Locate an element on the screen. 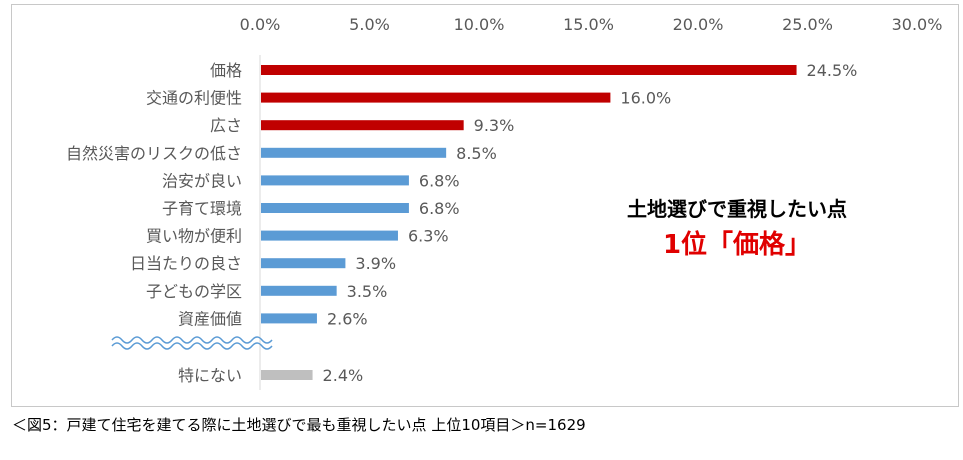  category-label: 価格 is located at coordinates (226, 70).